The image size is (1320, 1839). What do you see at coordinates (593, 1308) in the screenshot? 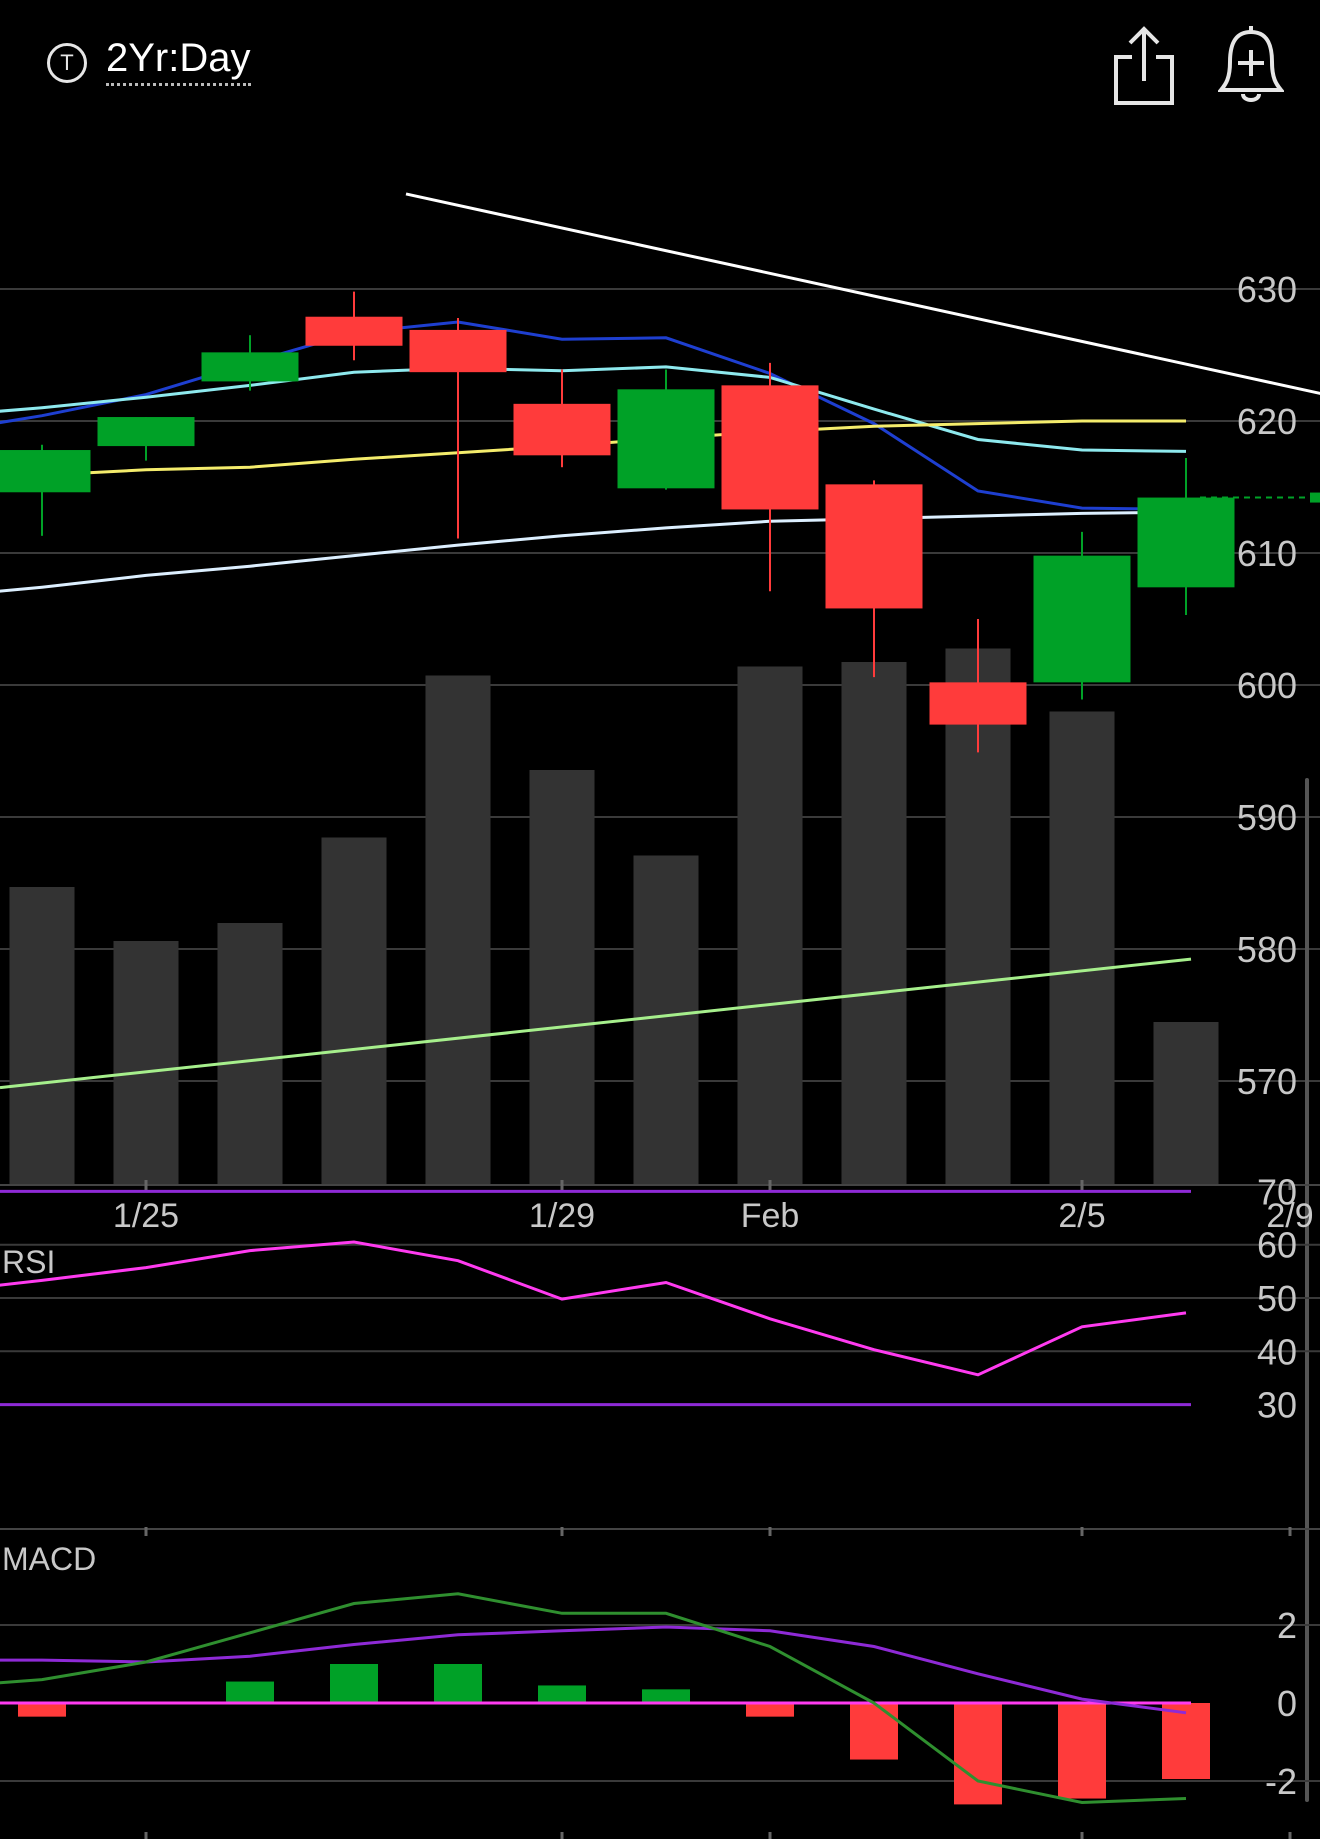
I see `rsi-line` at bounding box center [593, 1308].